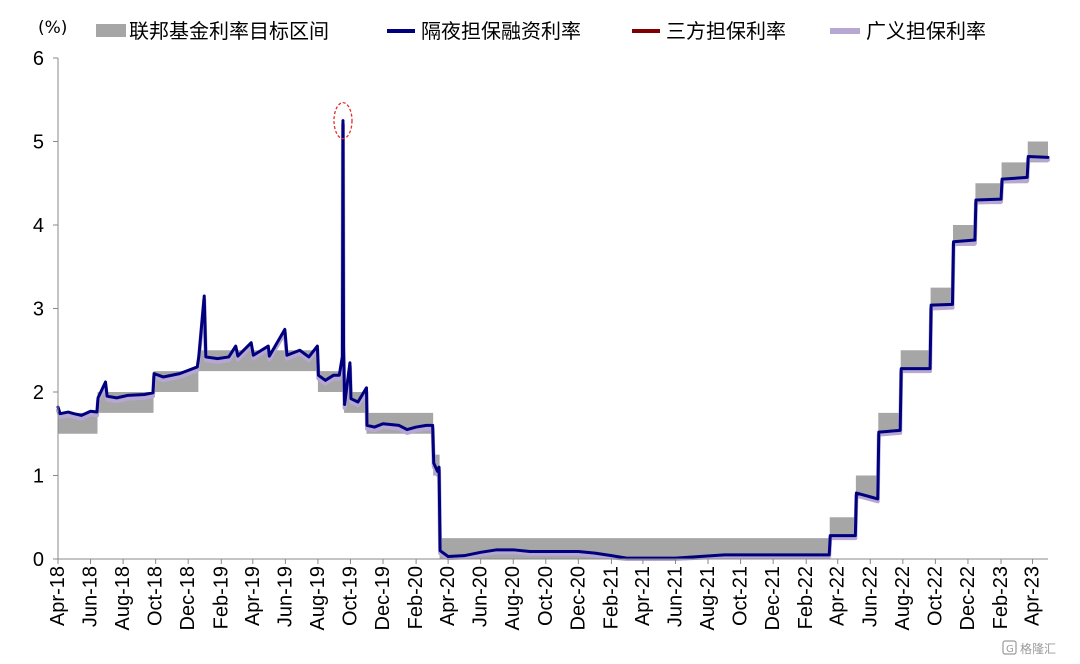 The image size is (1080, 664). I want to click on x-tick-label: Oct-21, so click(741, 596).